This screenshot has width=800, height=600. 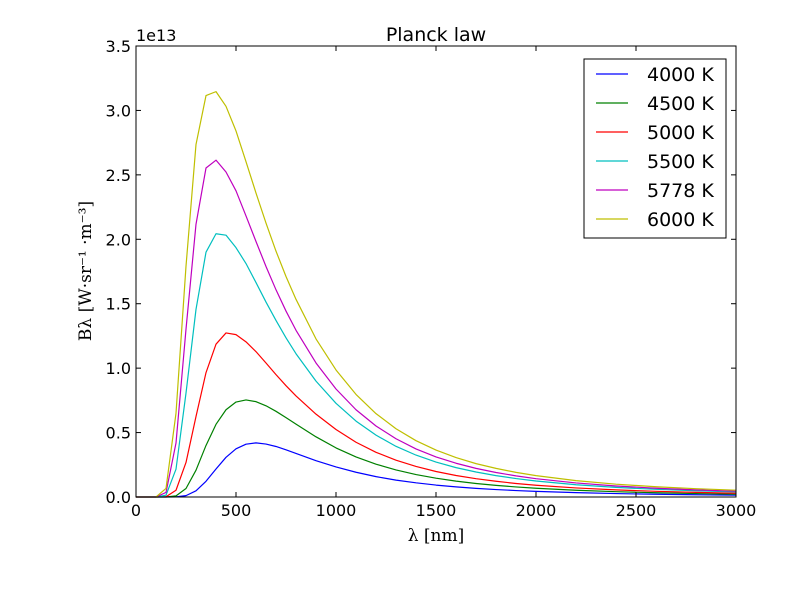 I want to click on legend: 4000 K 4500 K 5000 K 5500 K 5778 K 6000 K, so click(x=655, y=148).